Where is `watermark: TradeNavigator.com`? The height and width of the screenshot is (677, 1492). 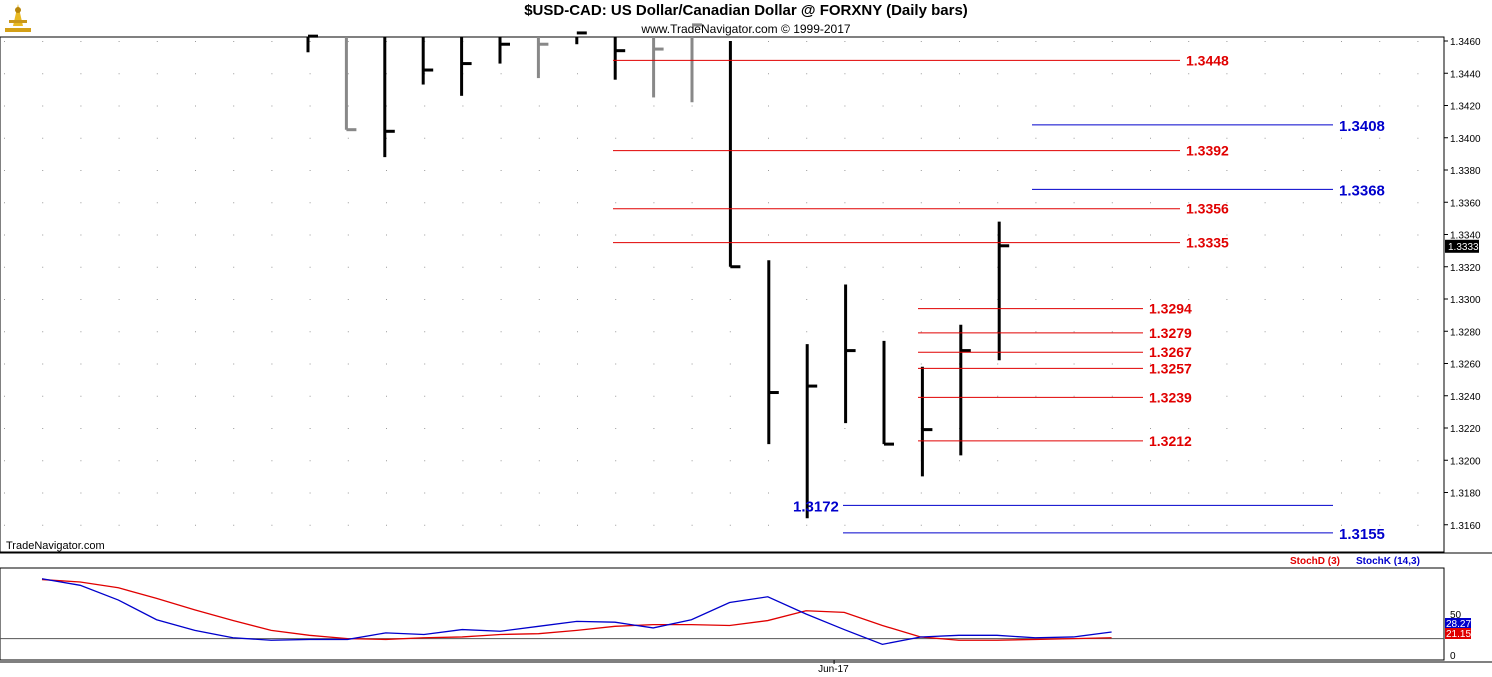 watermark: TradeNavigator.com is located at coordinates (55, 546).